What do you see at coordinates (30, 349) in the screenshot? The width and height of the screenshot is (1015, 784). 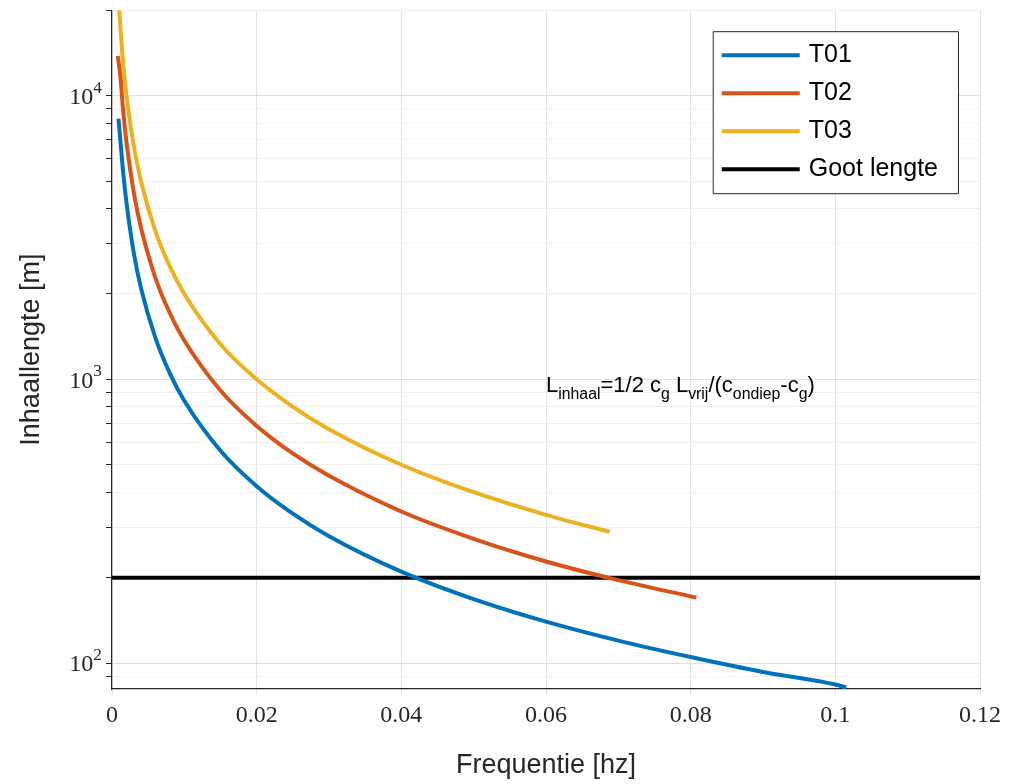 I see `y-axis-title: Inhaallengte [m]` at bounding box center [30, 349].